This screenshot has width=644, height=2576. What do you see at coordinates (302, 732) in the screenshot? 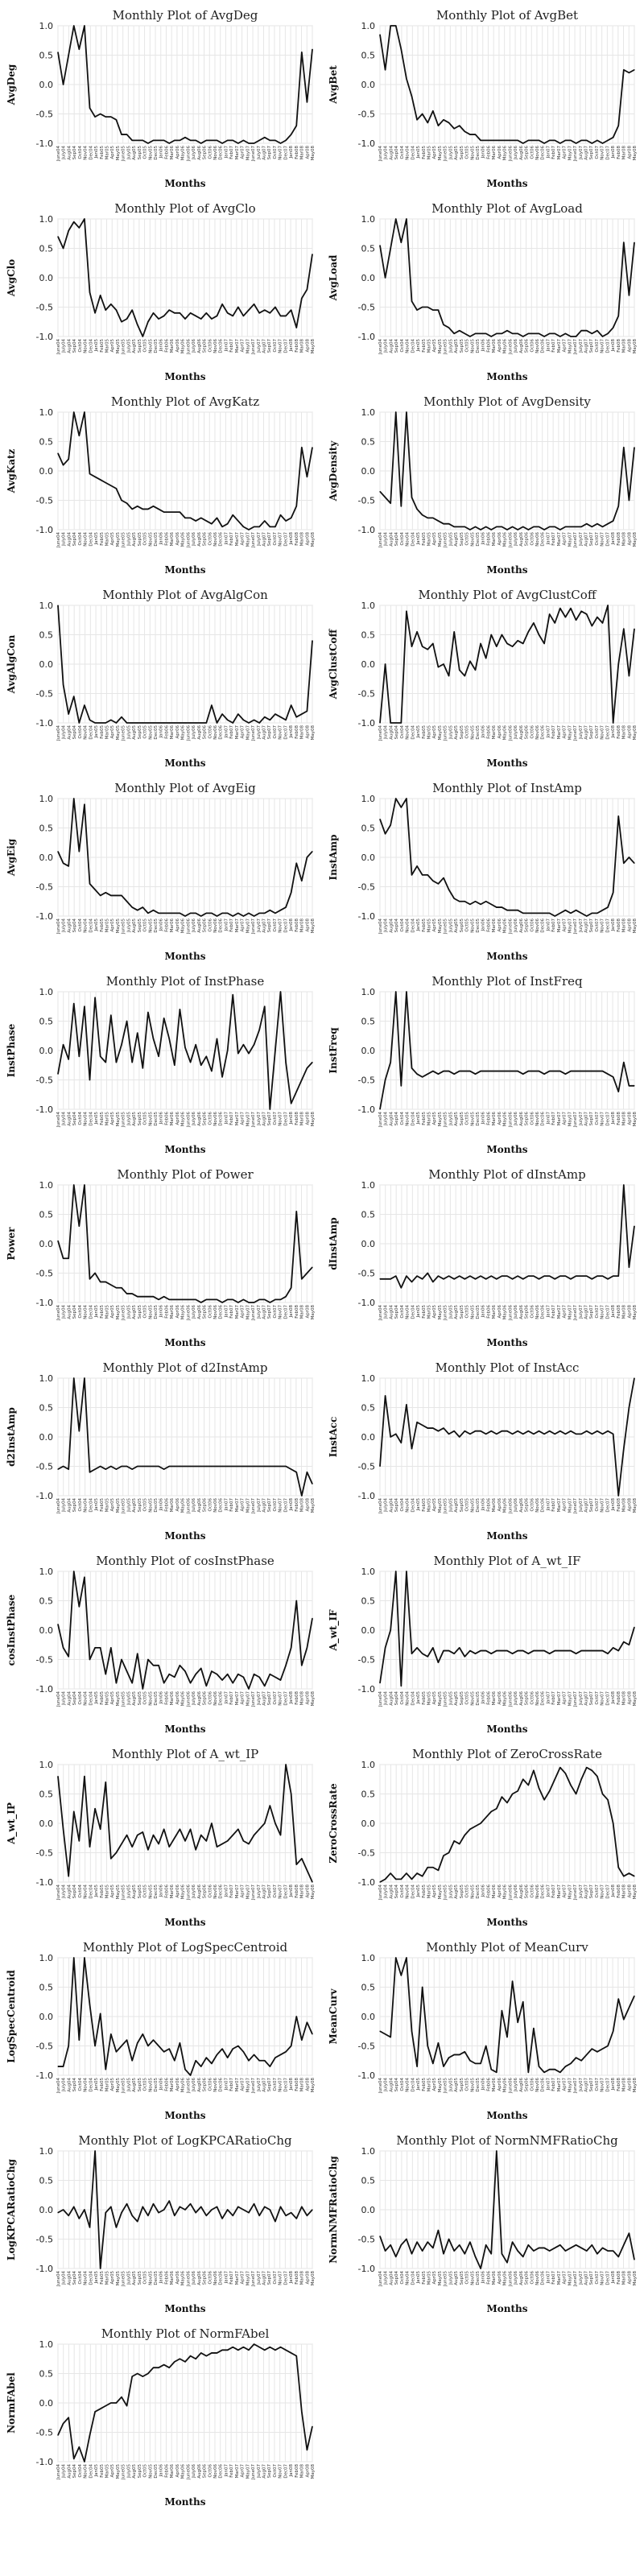
I see `x-tick-label: Mar08` at bounding box center [302, 732].